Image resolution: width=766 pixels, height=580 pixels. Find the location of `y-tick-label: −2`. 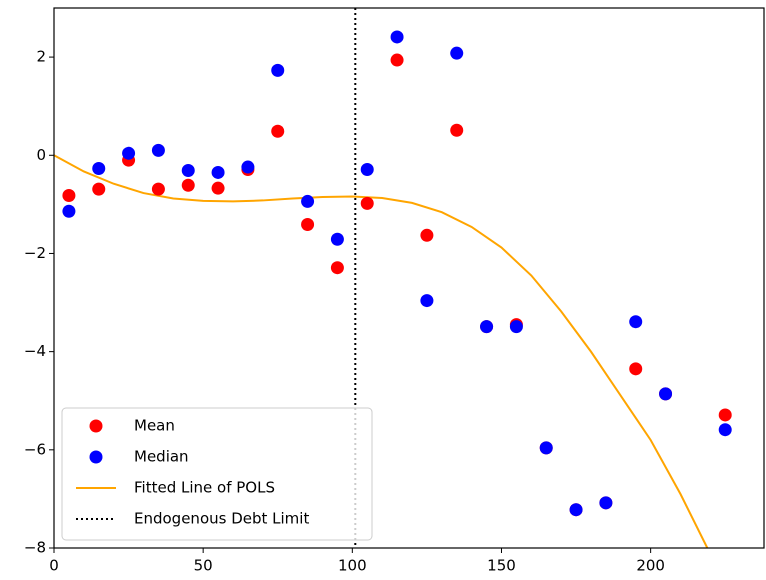

y-tick-label: −2 is located at coordinates (35, 253).